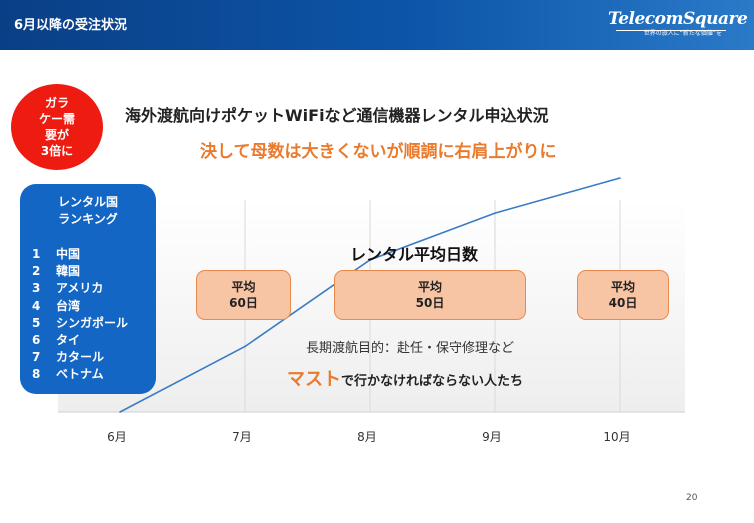  Describe the element at coordinates (87, 210) in the screenshot. I see `ranking-title: レンタル国 ランキング` at that location.